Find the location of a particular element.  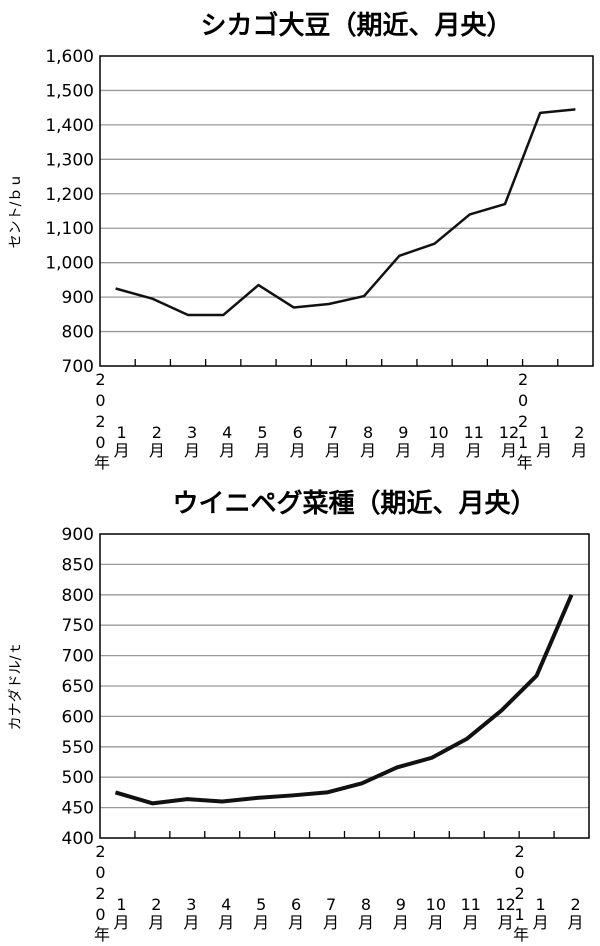

y-tick-label: 550 is located at coordinates (78, 748).